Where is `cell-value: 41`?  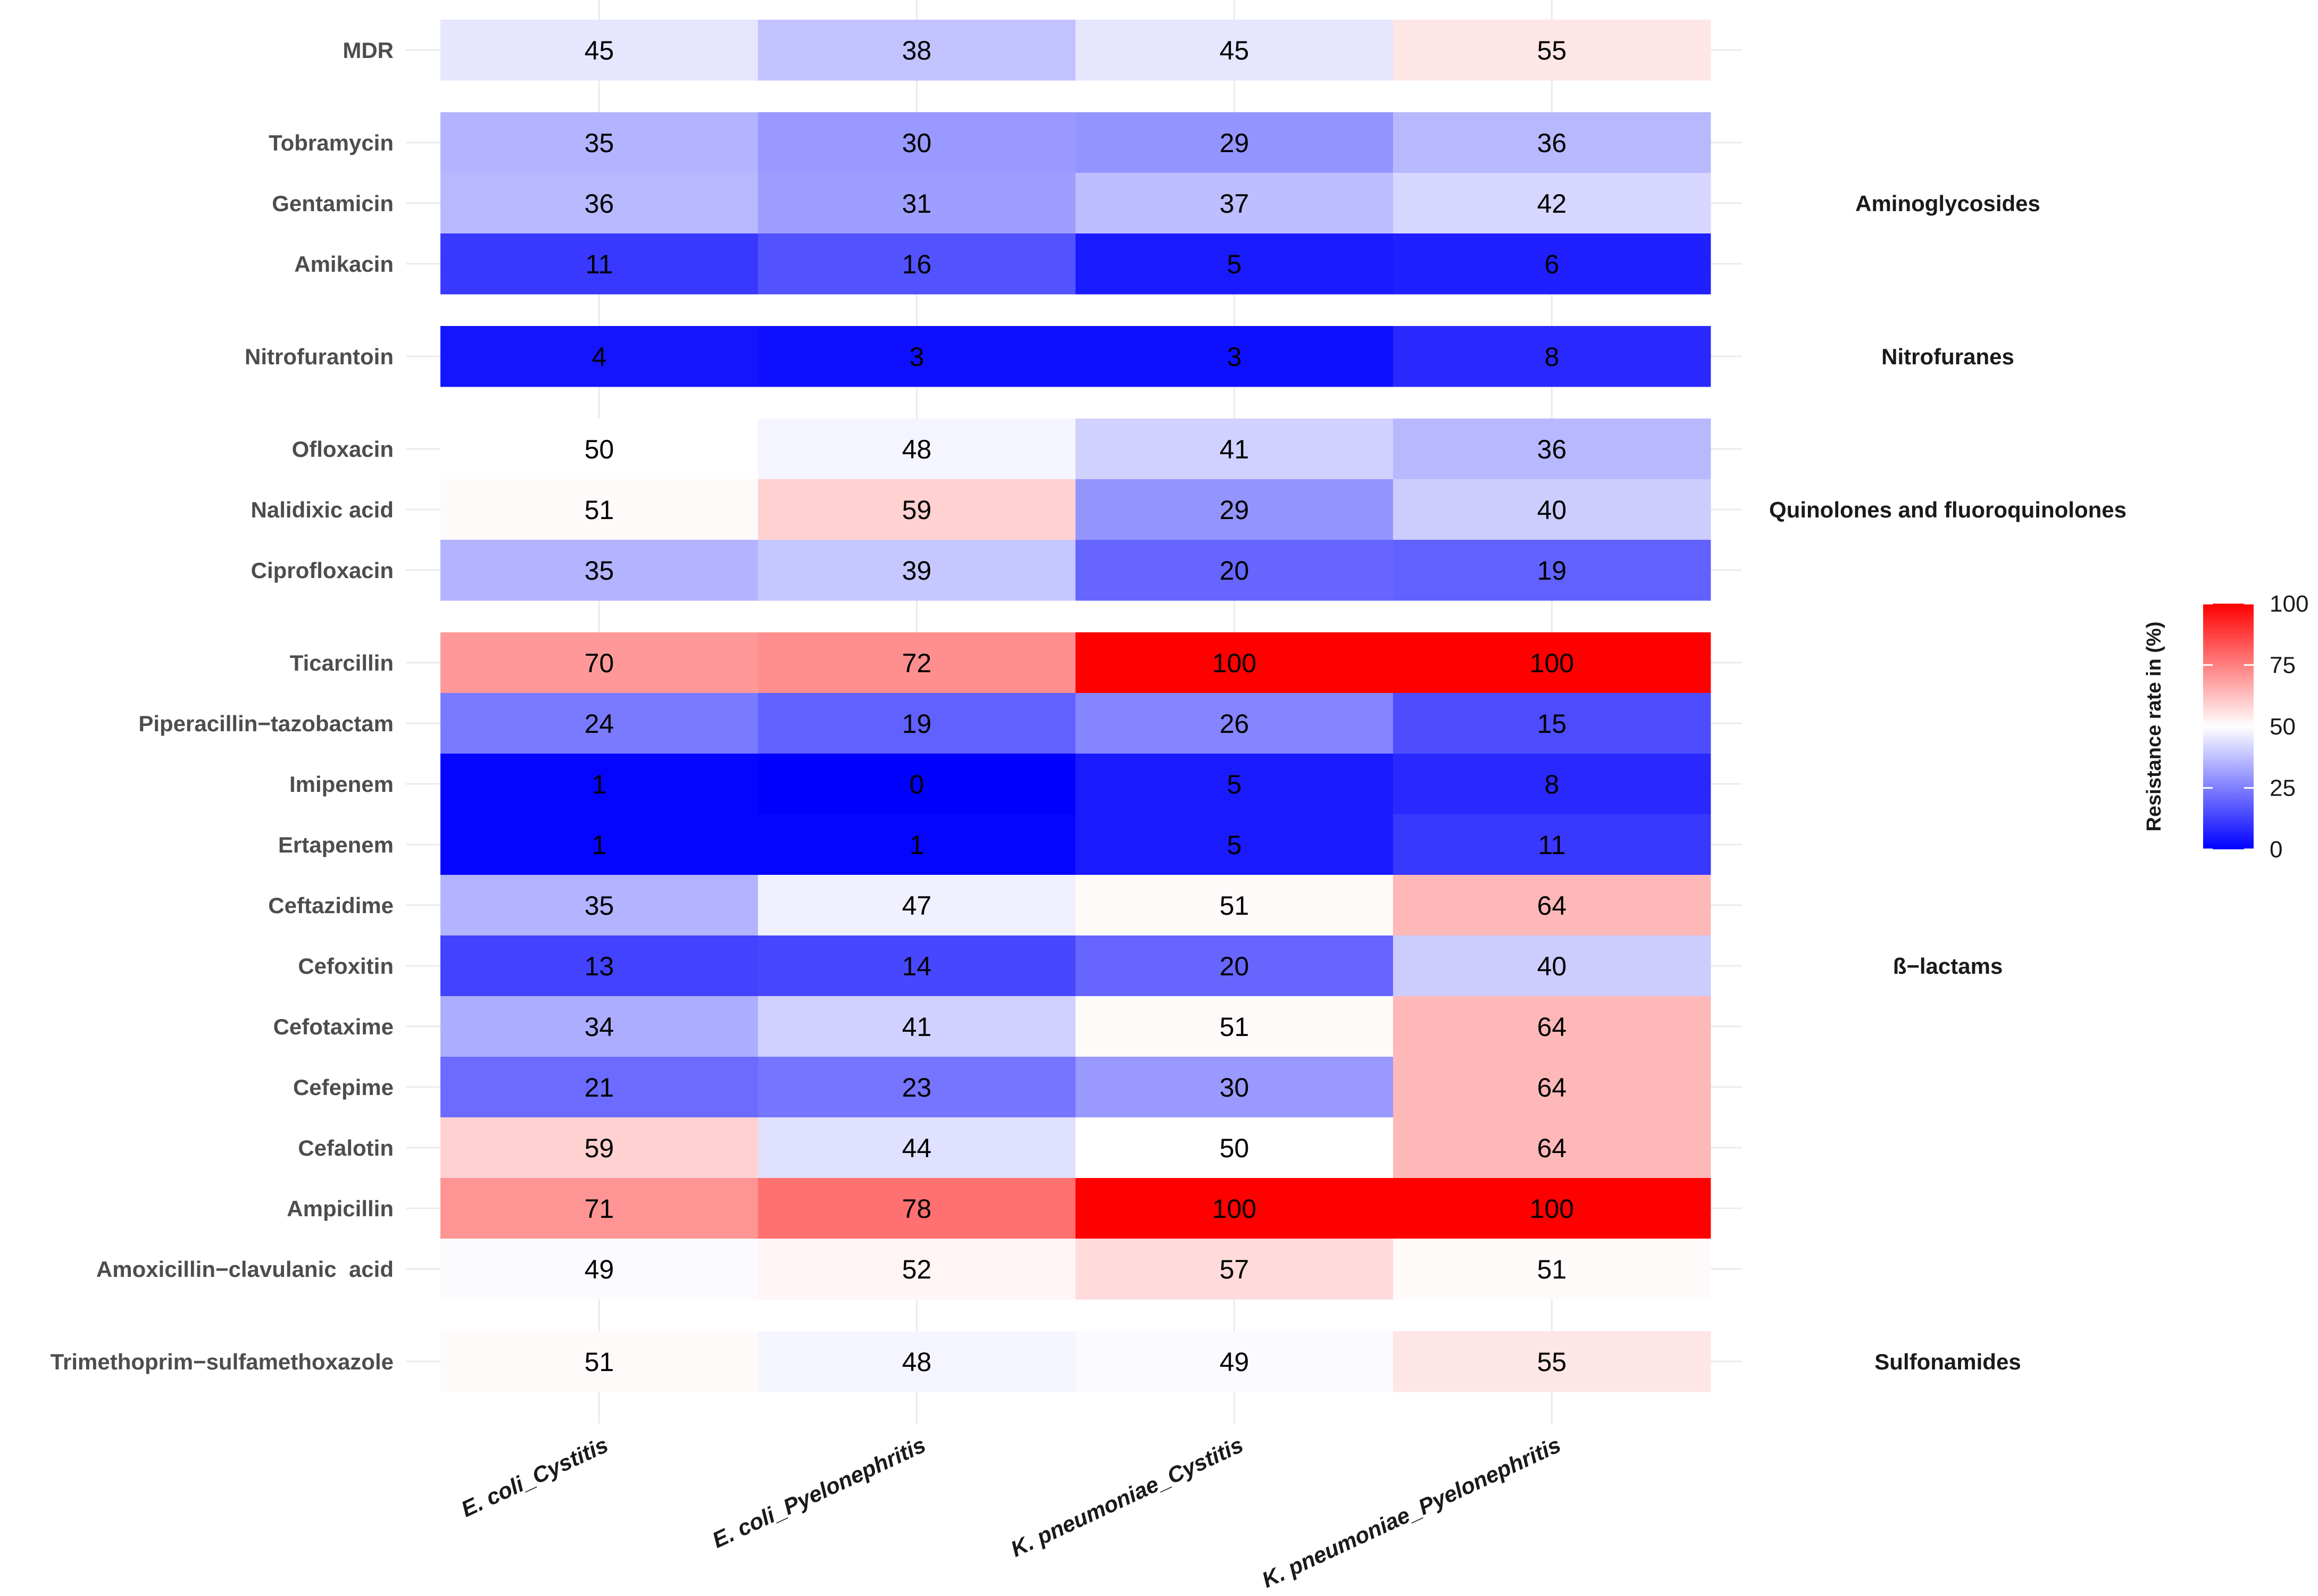 cell-value: 41 is located at coordinates (1234, 449).